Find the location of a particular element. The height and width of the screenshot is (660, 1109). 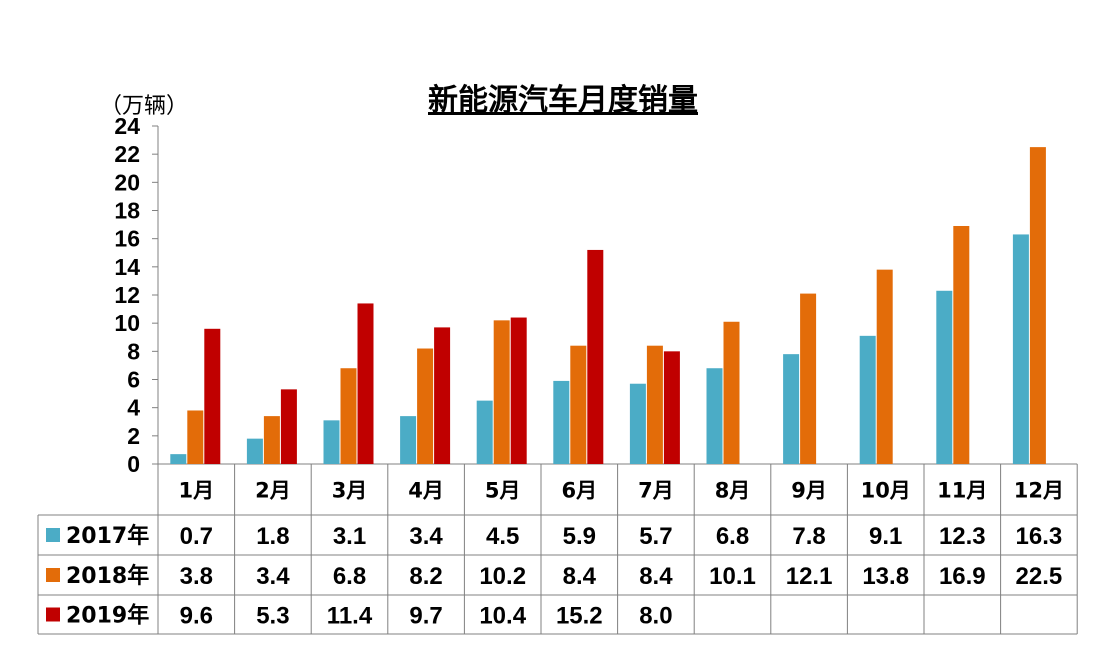

bar-2019年-7月 is located at coordinates (671, 407).